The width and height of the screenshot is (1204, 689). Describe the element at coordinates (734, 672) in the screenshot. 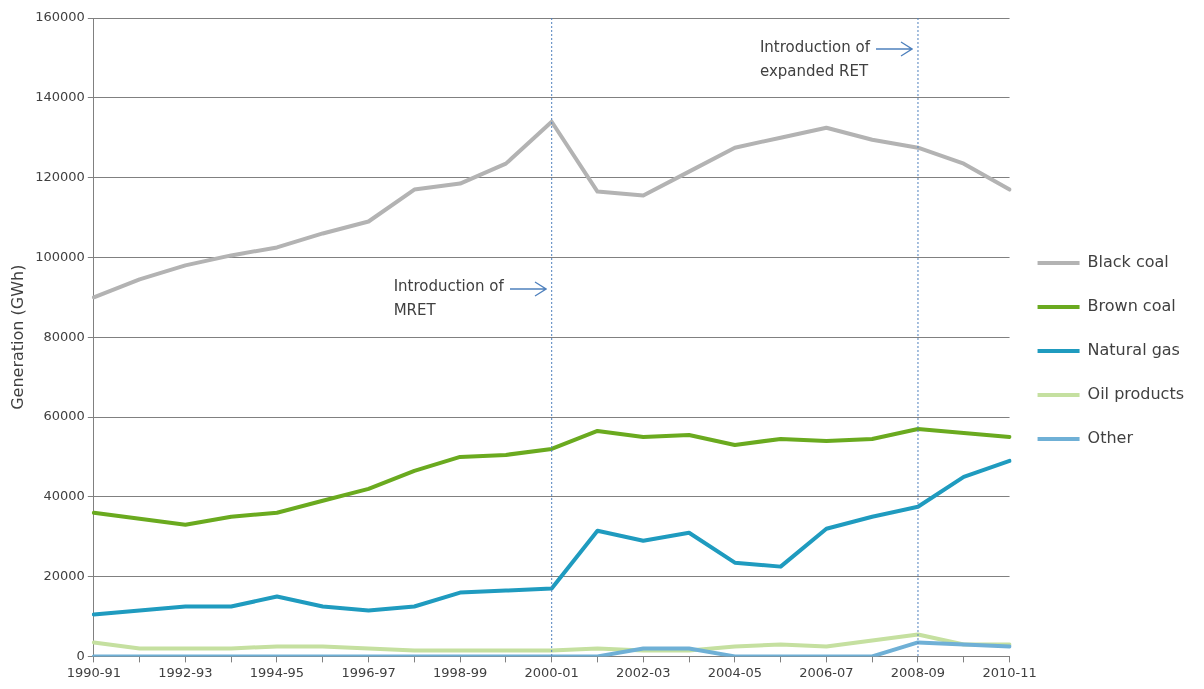

I see `x-tick-label: 2004-05` at that location.